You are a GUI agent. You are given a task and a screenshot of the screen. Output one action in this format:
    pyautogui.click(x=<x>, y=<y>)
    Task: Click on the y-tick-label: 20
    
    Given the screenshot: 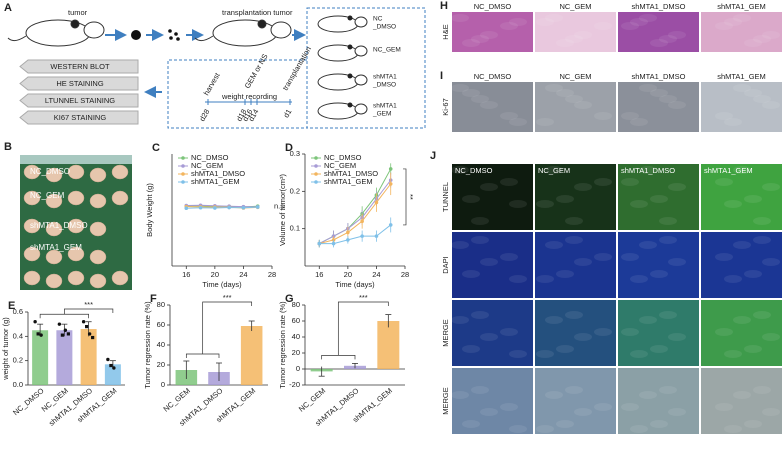 What is the action you would take?
    pyautogui.click(x=161, y=364)
    